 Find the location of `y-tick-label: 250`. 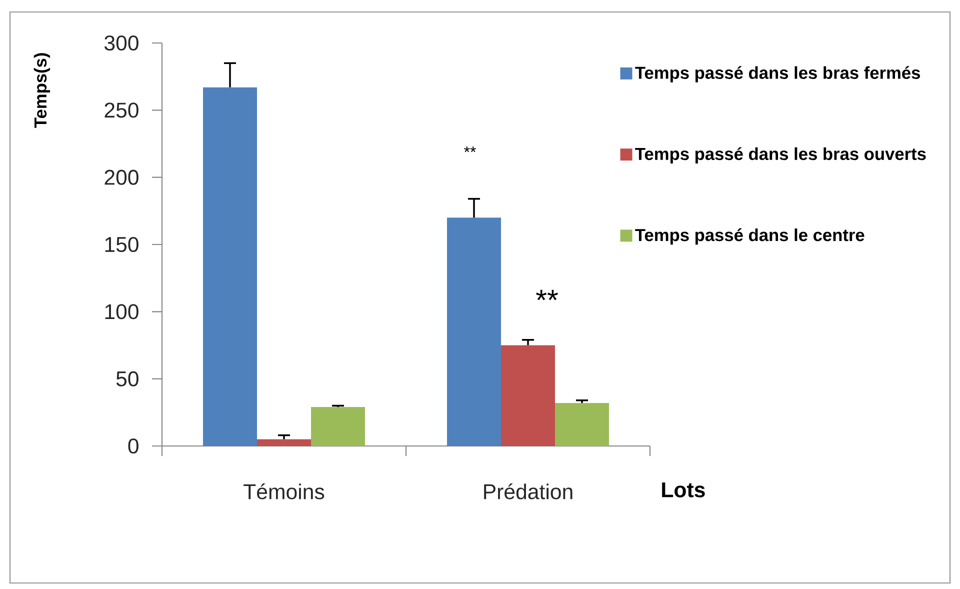

y-tick-label: 250 is located at coordinates (121, 110).